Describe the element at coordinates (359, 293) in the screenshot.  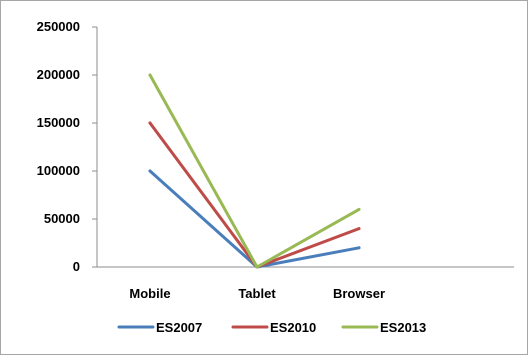
I see `x-tick-label: Browser` at that location.